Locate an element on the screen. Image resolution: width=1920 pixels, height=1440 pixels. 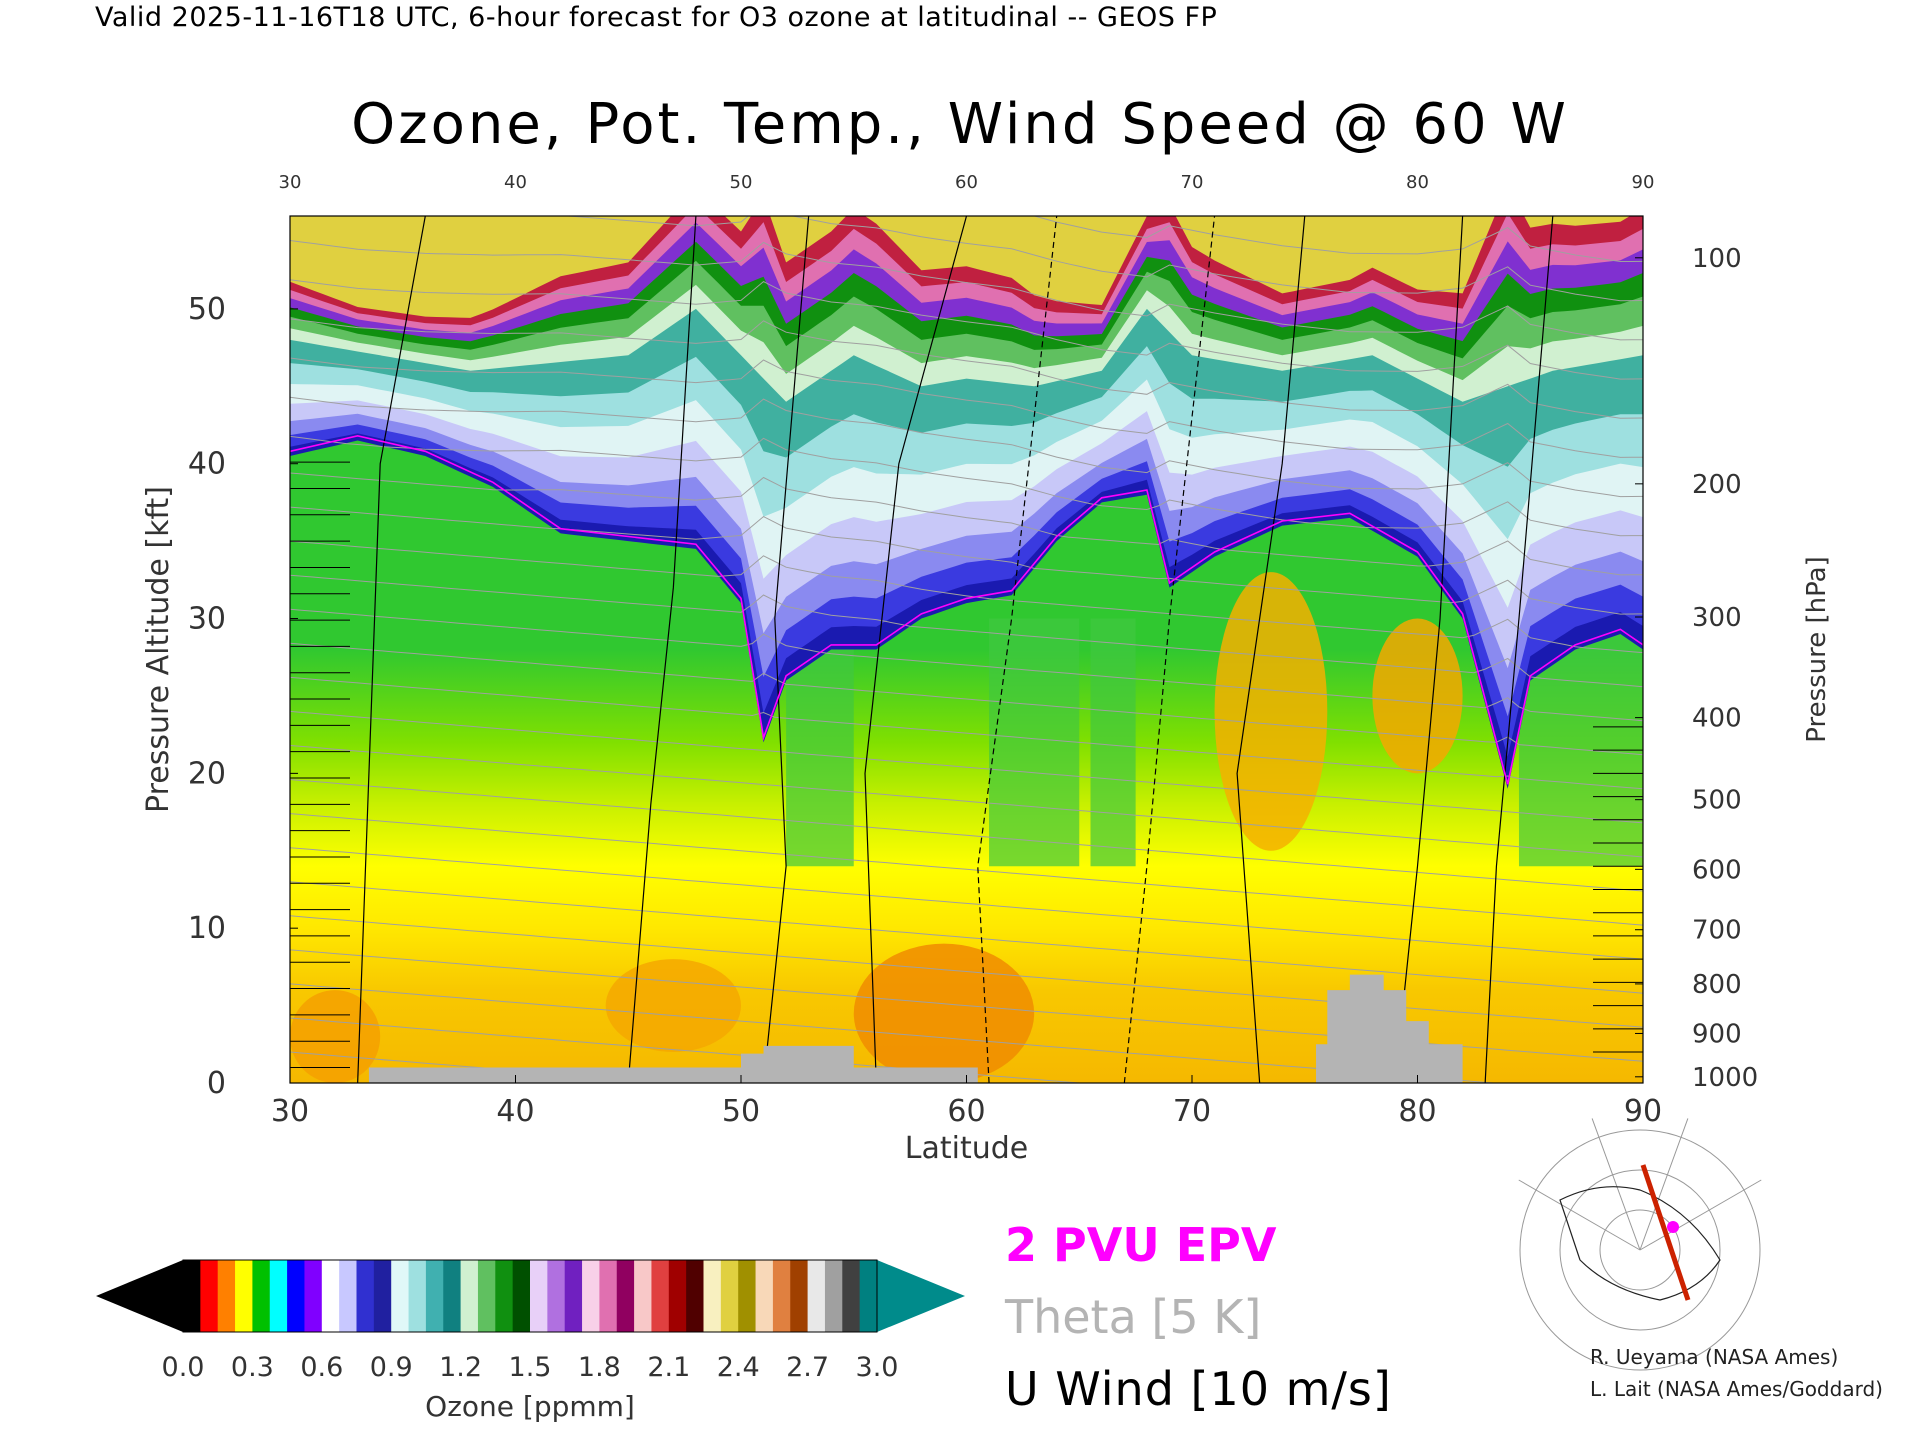
x-tick-label-90: 90 is located at coordinates (1643, 1111).